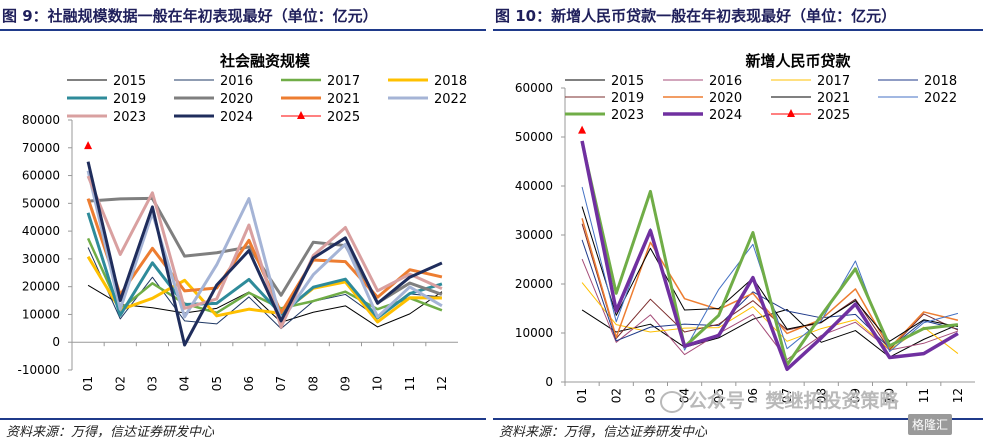 This screenshot has width=986, height=440. Describe the element at coordinates (696, 16) in the screenshot. I see `figure-title: 图 10：新增人民币贷款一般在年初表现最好（单位：亿元）` at that location.